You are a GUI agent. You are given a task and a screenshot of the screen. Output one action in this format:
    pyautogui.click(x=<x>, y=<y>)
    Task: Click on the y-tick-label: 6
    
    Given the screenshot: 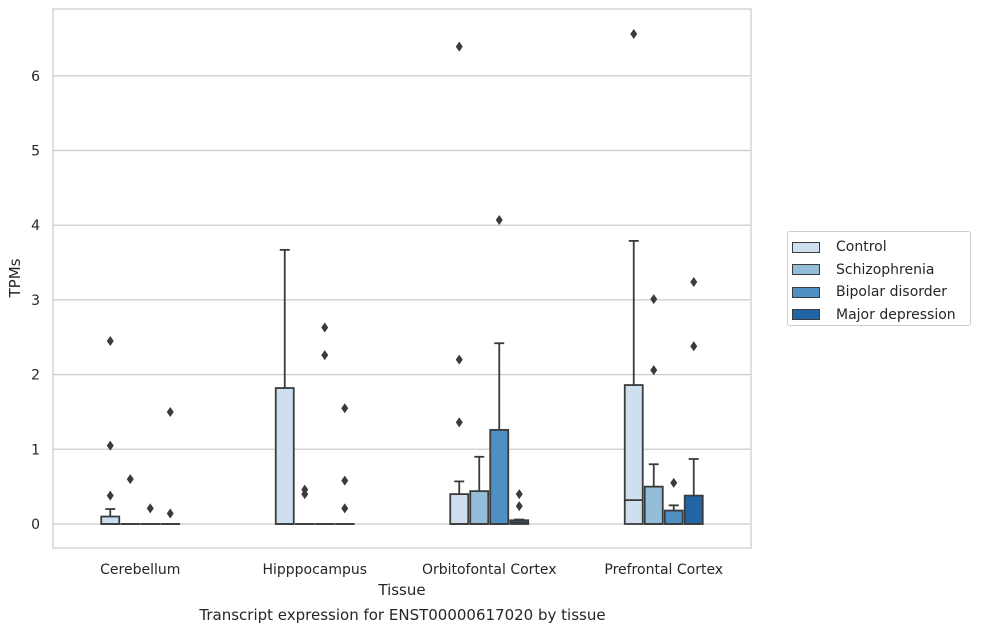 What is the action you would take?
    pyautogui.click(x=35, y=77)
    